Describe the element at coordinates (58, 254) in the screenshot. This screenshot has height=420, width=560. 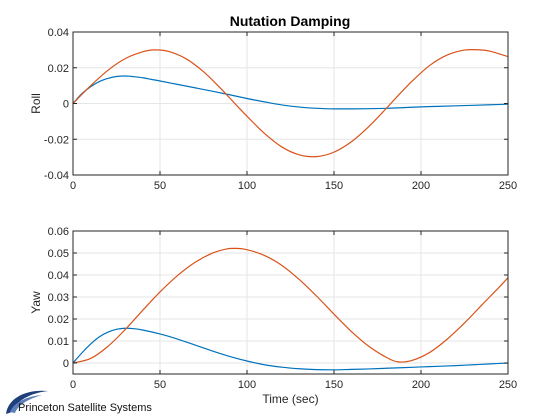
I see `y-tick-label: 0.05` at that location.